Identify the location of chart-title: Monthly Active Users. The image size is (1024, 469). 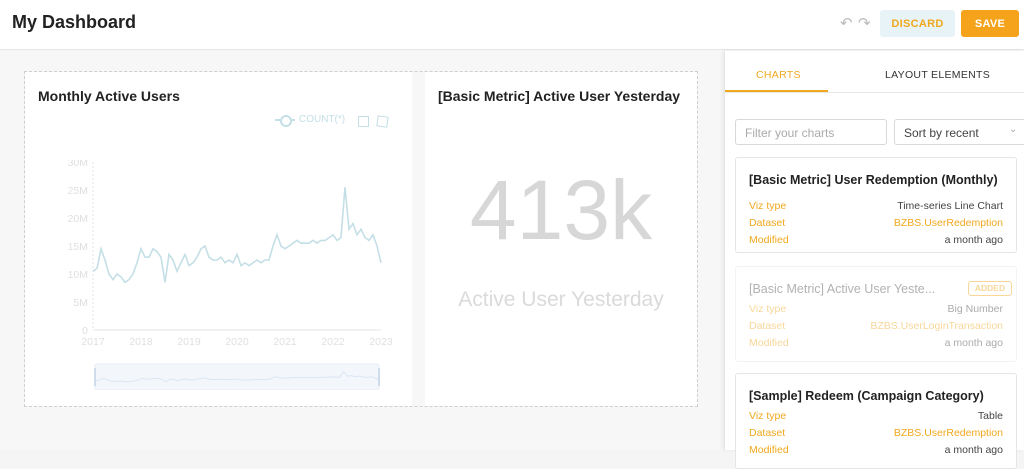
(109, 96).